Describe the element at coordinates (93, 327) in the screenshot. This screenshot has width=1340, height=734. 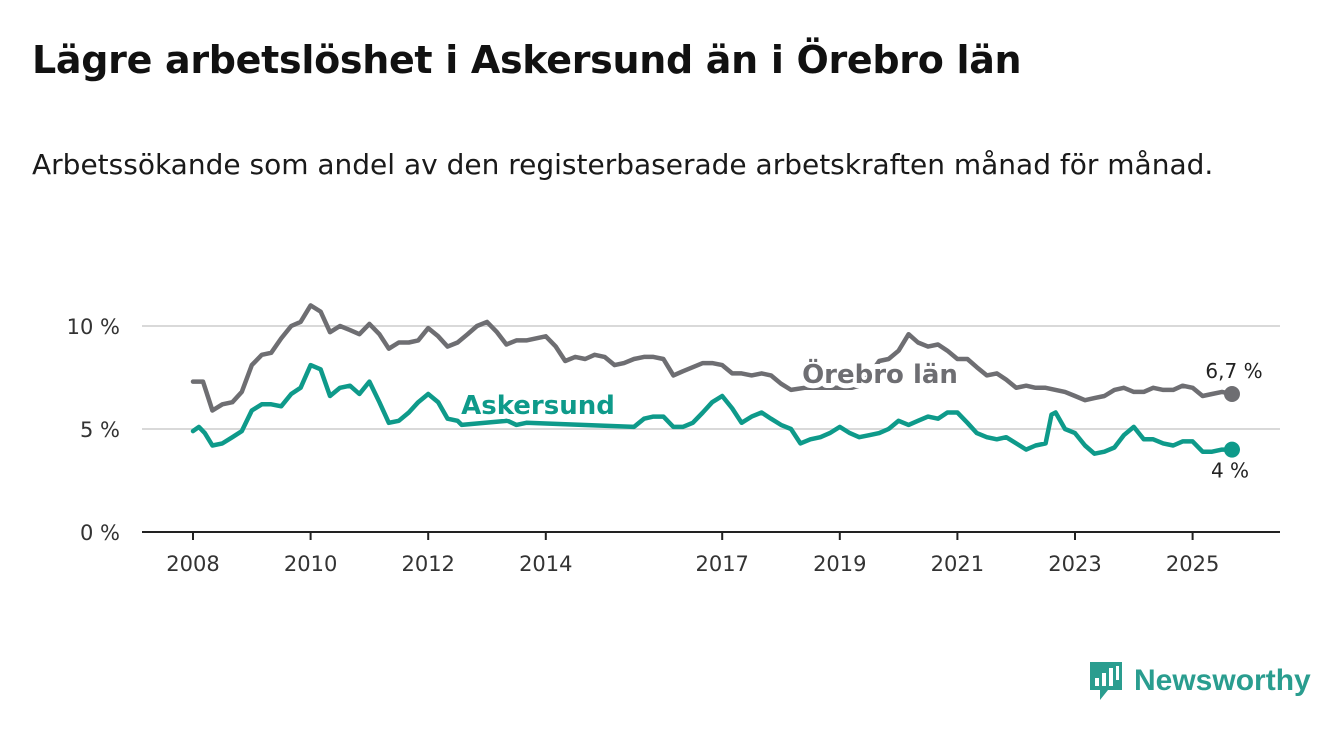
I see `y-tick-label: 10 %` at that location.